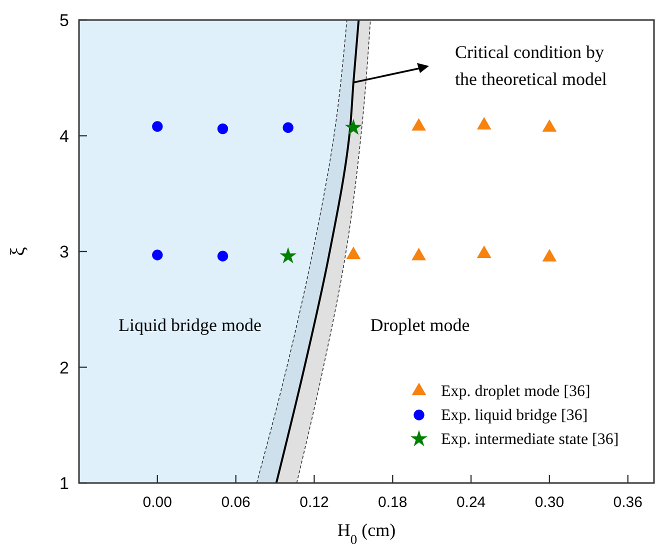  What do you see at coordinates (64, 483) in the screenshot?
I see `y-tick-label: 1` at bounding box center [64, 483].